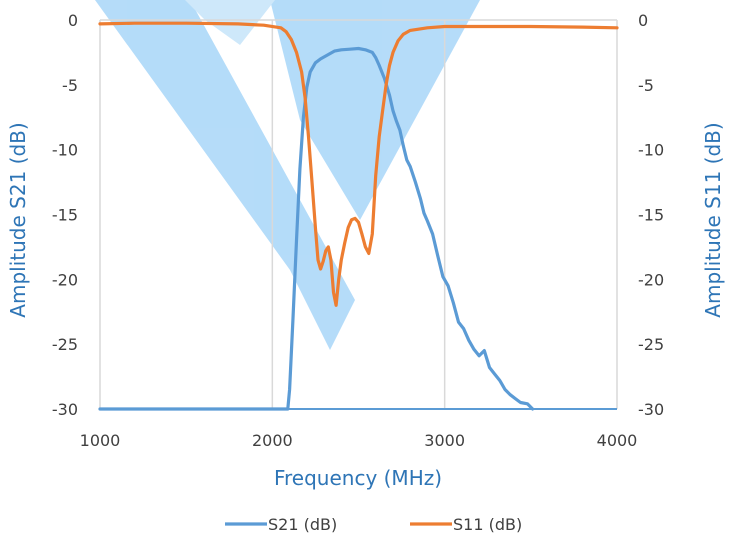 Image resolution: width=735 pixels, height=540 pixels. Describe the element at coordinates (643, 20) in the screenshot. I see `right-tick-label: 0` at that location.